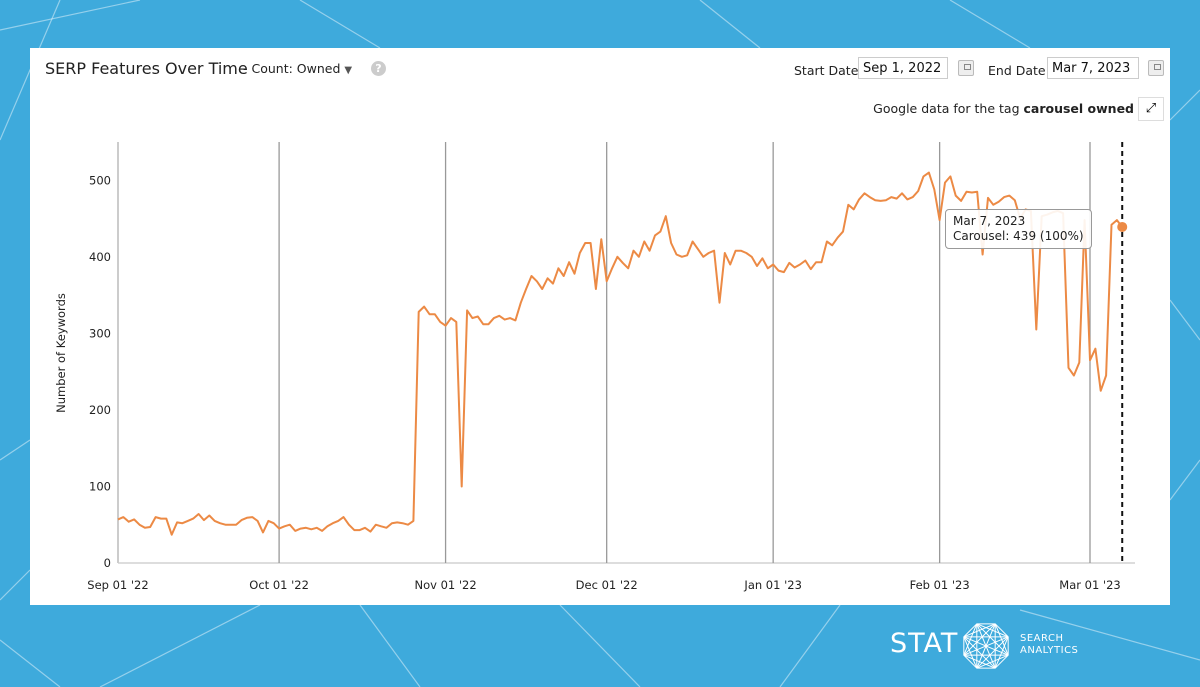 Image resolution: width=1200 pixels, height=687 pixels. What do you see at coordinates (100, 180) in the screenshot?
I see `y-tick-label: 500` at bounding box center [100, 180].